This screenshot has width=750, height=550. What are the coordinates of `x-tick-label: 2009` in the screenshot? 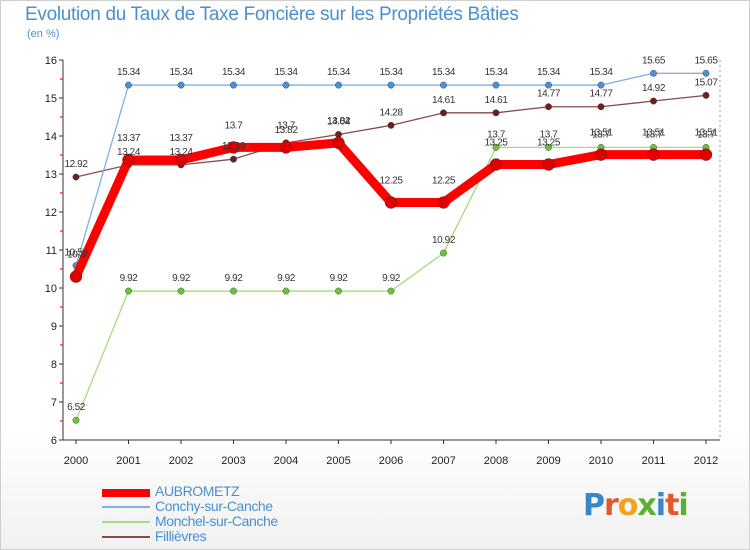 It's located at (548, 461).